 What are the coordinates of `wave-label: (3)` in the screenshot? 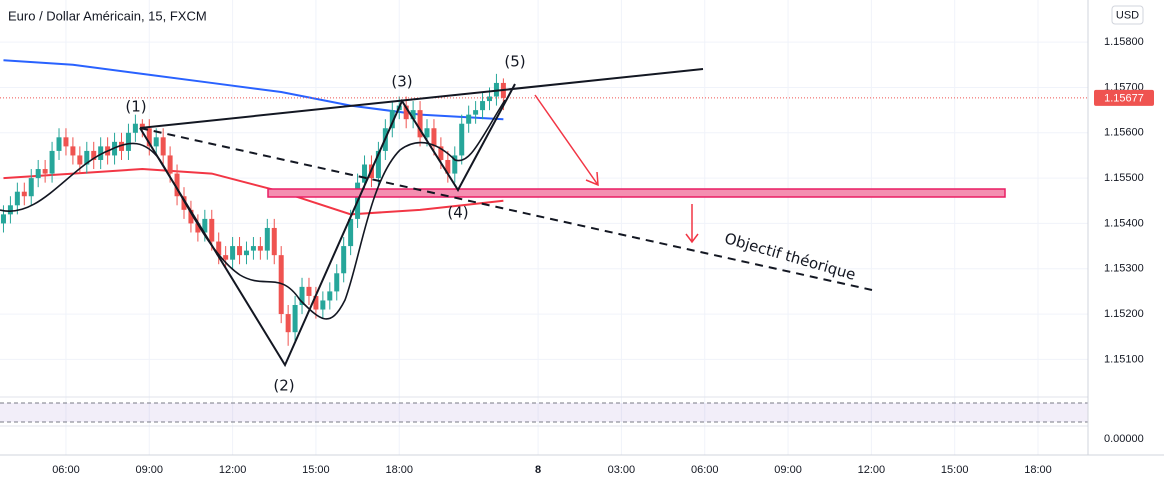 It's located at (401, 82).